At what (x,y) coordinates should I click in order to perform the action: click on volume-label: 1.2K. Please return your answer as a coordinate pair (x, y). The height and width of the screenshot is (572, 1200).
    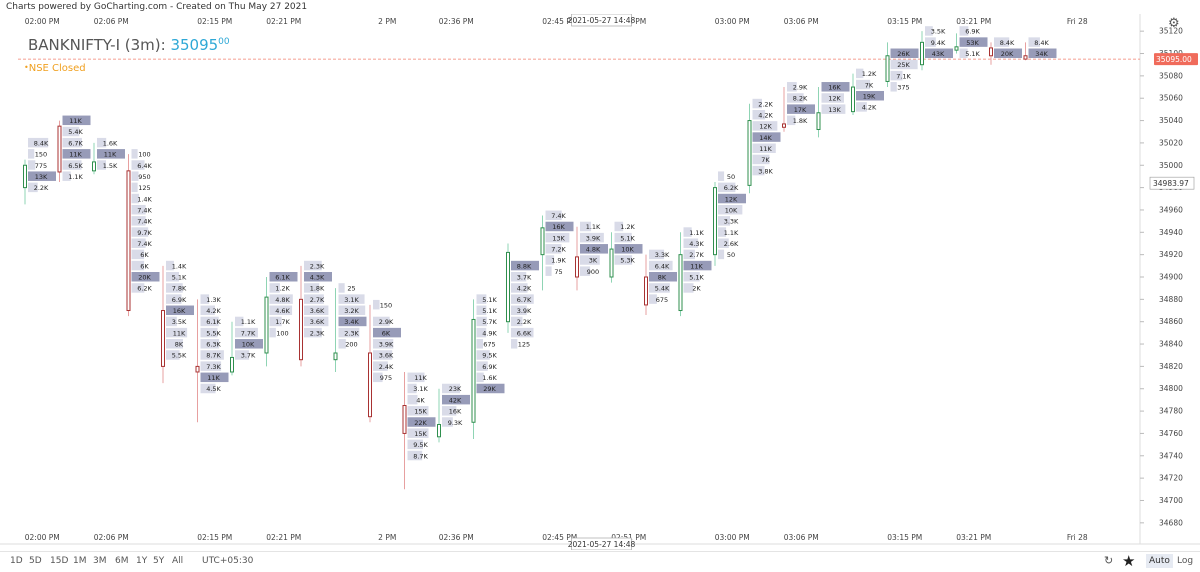
    Looking at the image, I should click on (869, 74).